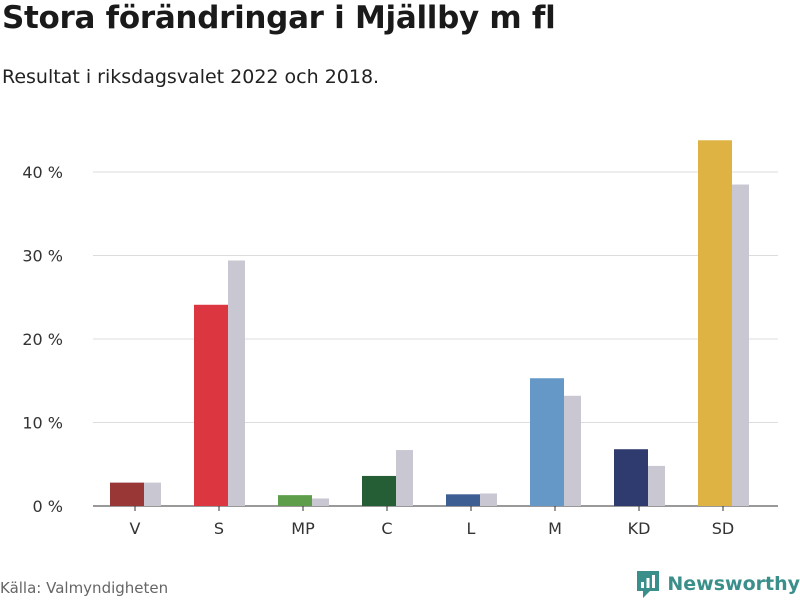 The image size is (800, 600). What do you see at coordinates (303, 528) in the screenshot?
I see `x-tick-label-mp: MP` at bounding box center [303, 528].